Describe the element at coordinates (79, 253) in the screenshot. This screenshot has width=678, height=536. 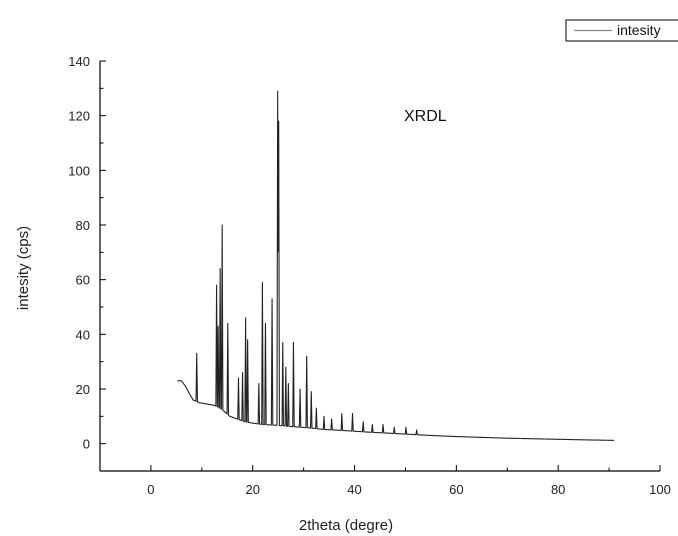
I see `y-tick-labels: 0 20 40 60 80 100 120 140` at that location.